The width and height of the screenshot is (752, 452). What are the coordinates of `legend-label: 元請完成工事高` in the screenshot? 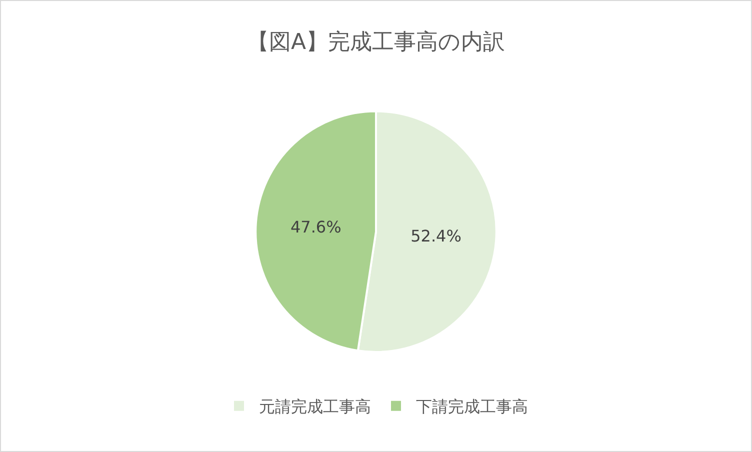 It's located at (315, 406).